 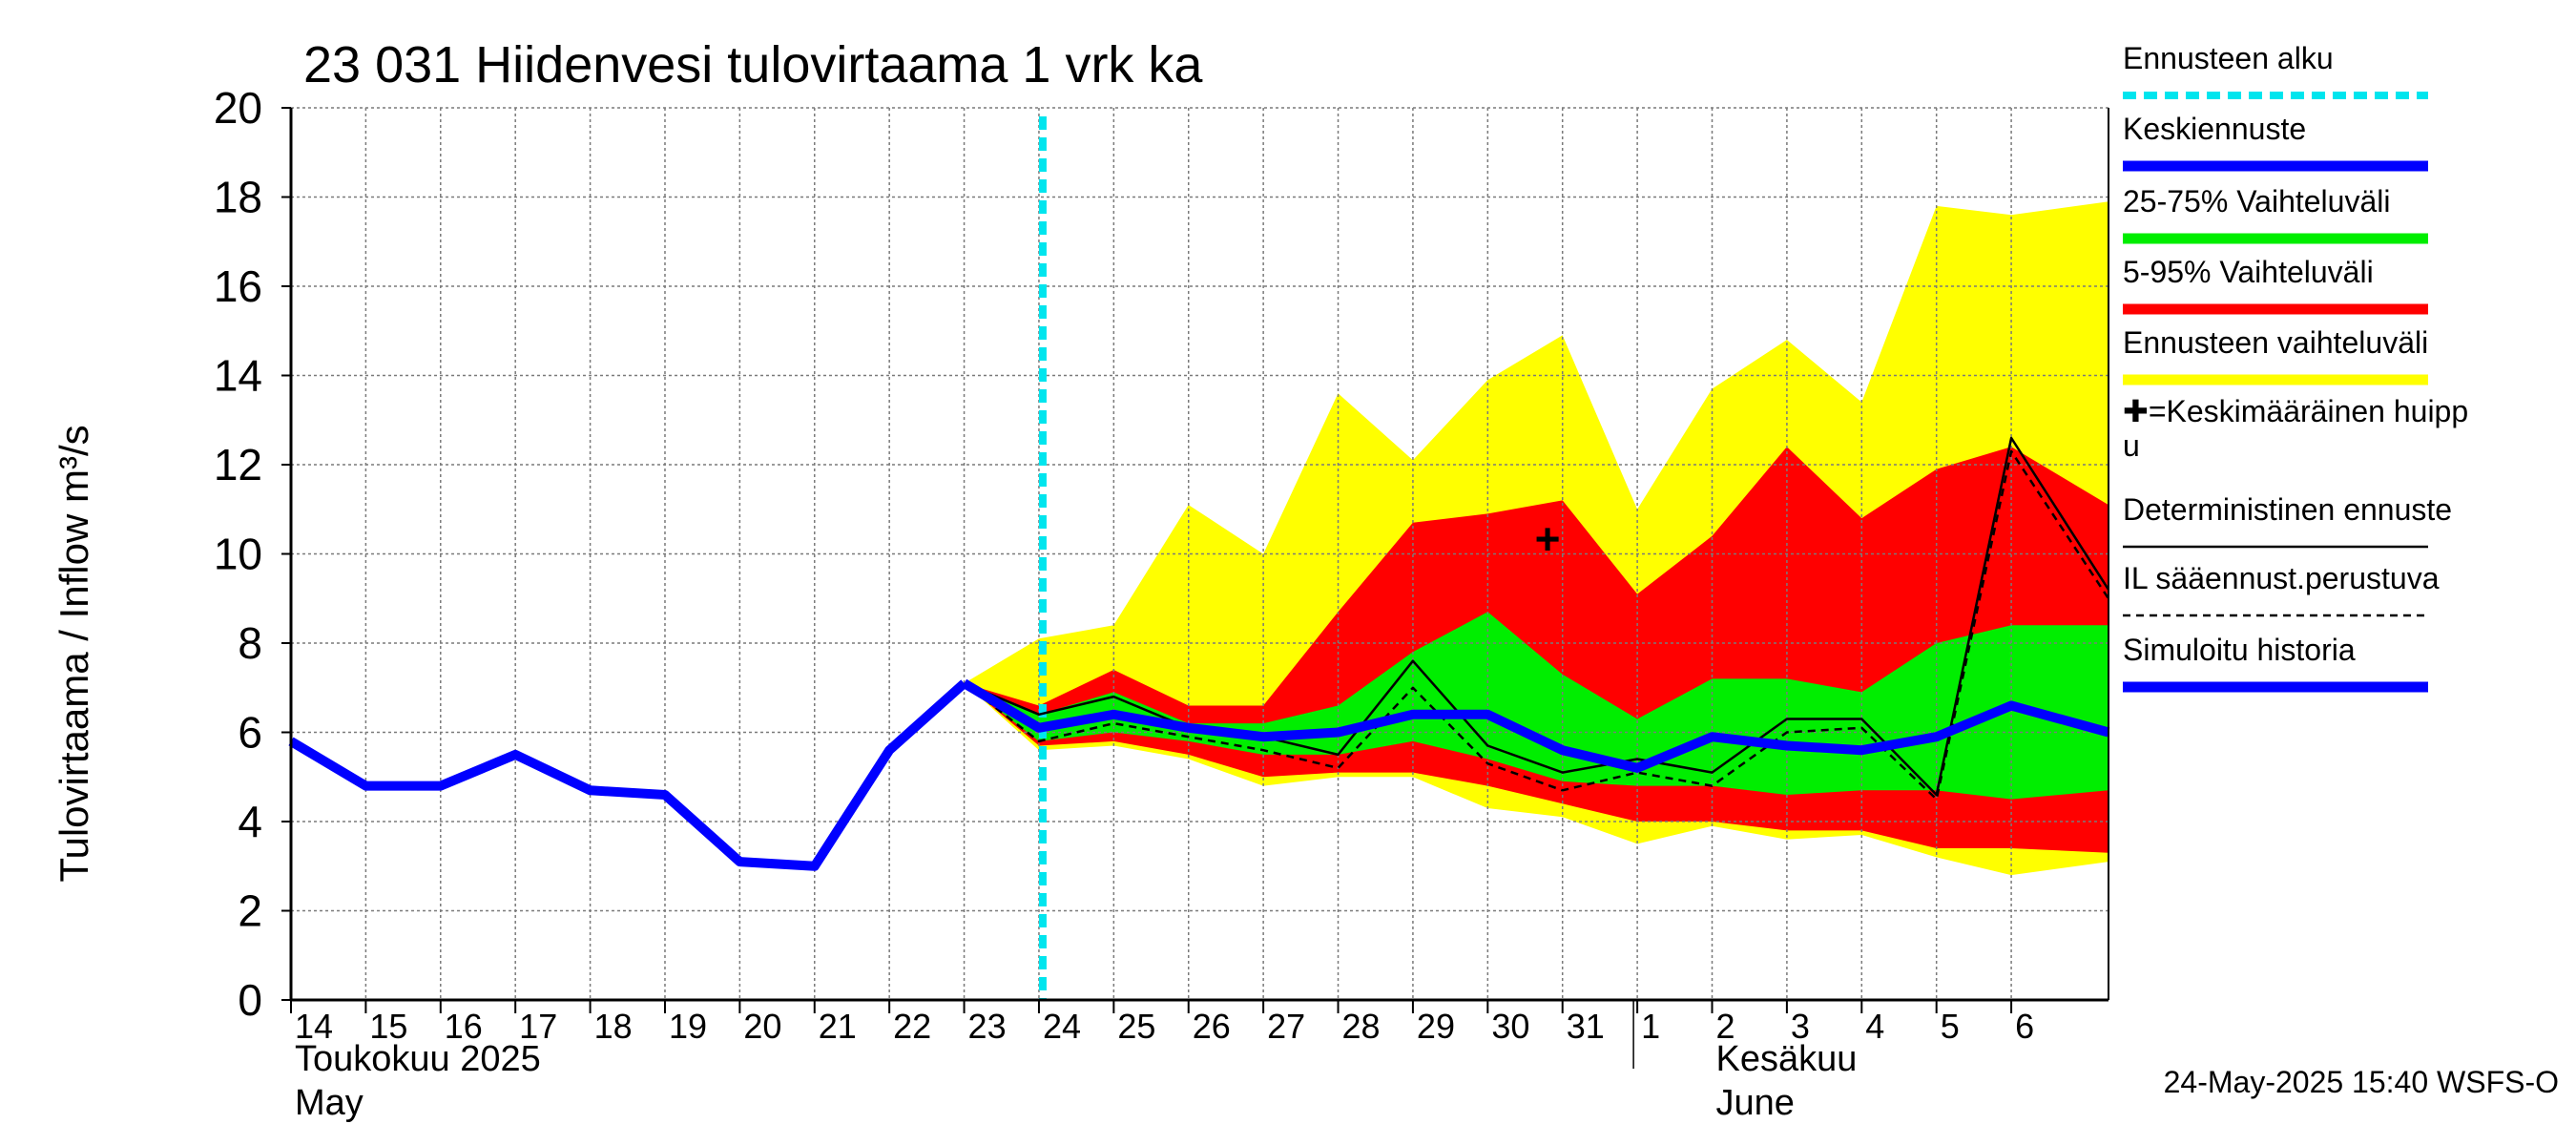 I want to click on x-tick-label: 23, so click(x=987, y=1026).